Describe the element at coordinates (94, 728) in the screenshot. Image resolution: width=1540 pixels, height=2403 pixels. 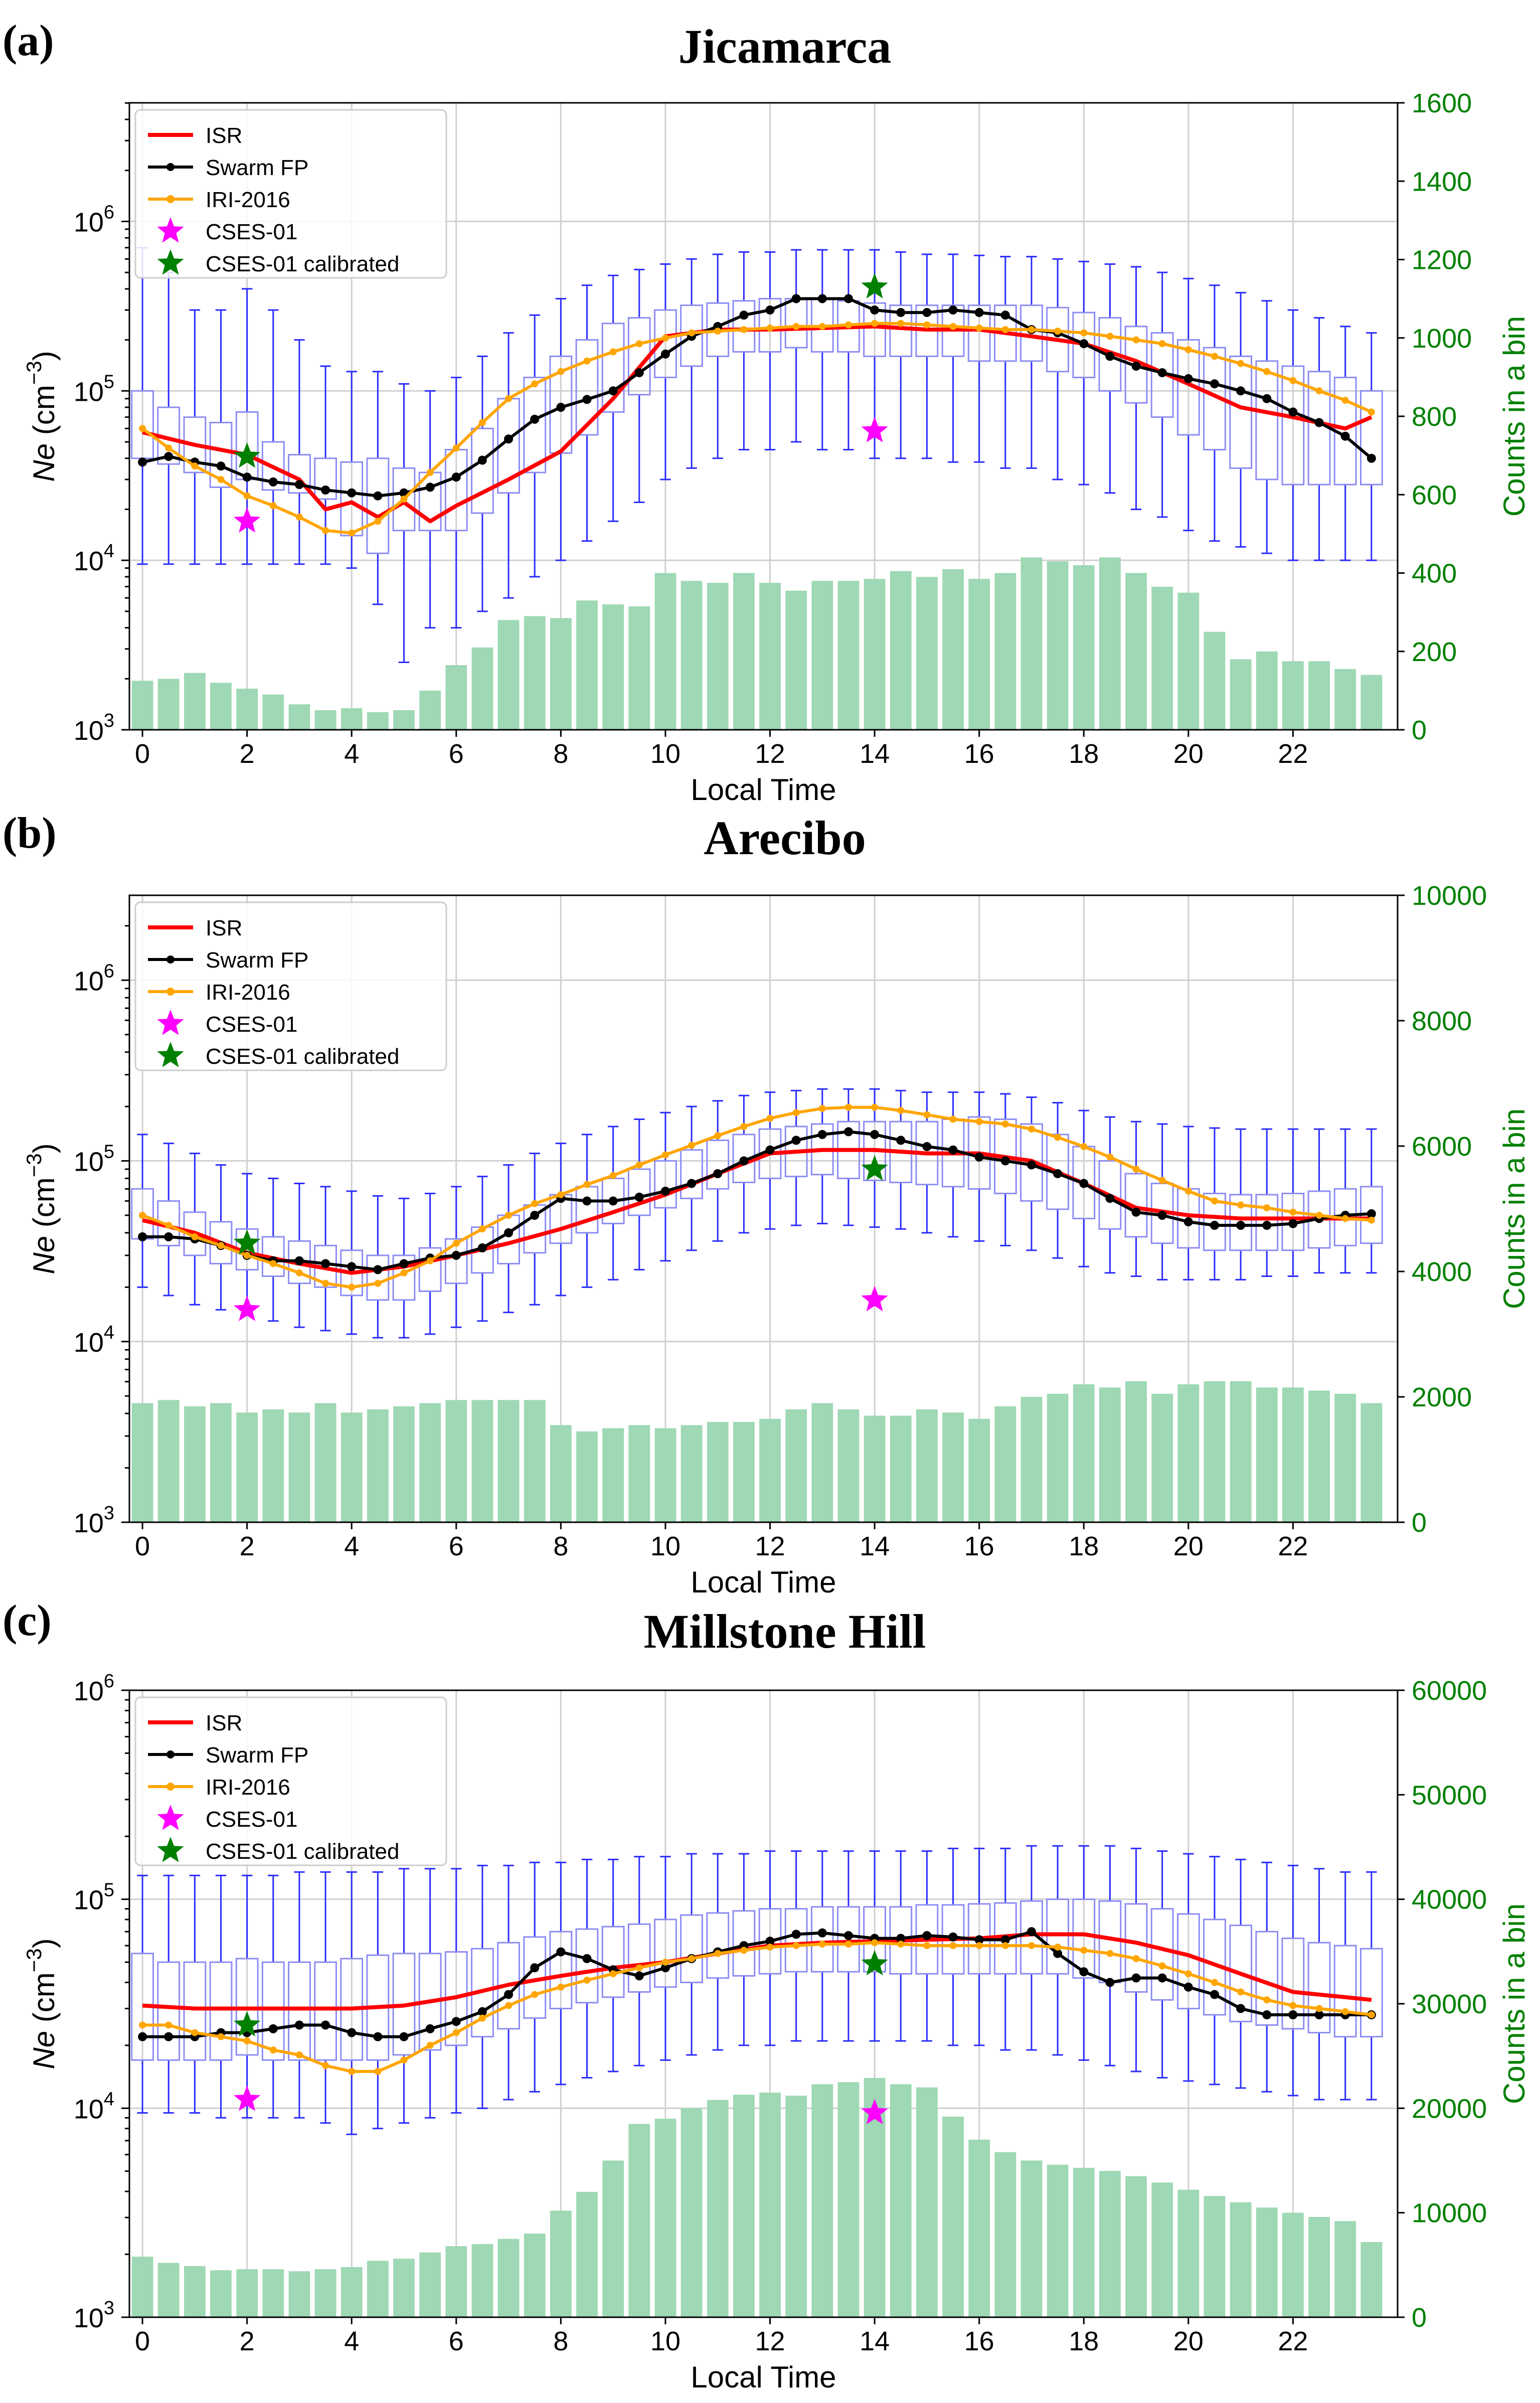
I see `y-tick-label: 103` at that location.